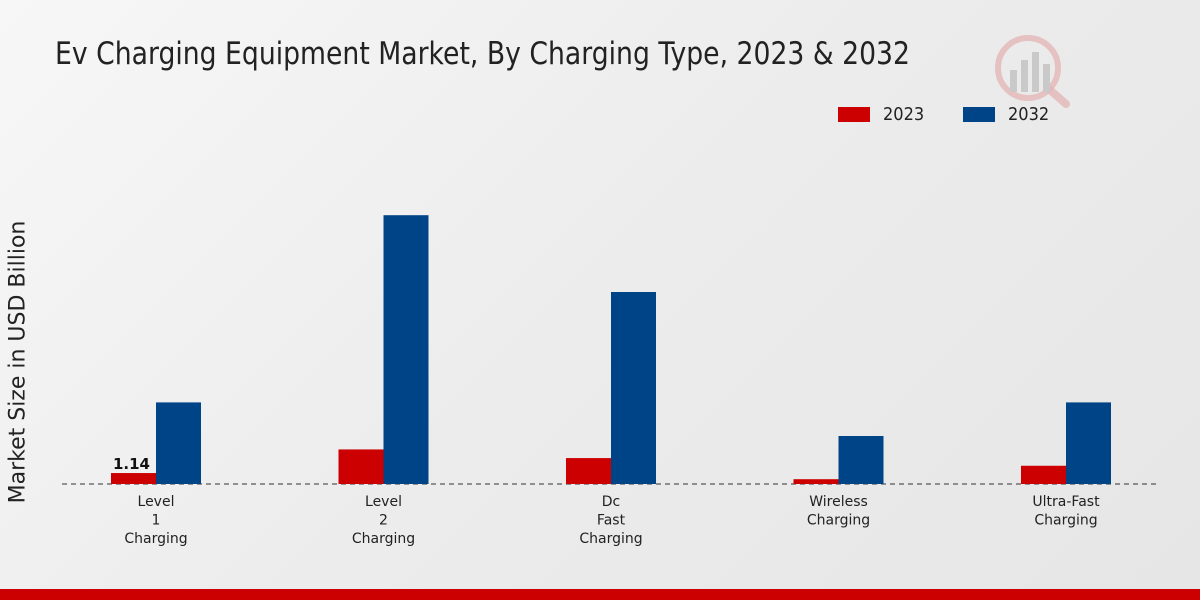 The width and height of the screenshot is (1200, 600). I want to click on legend: 2023 2032, so click(963, 114).